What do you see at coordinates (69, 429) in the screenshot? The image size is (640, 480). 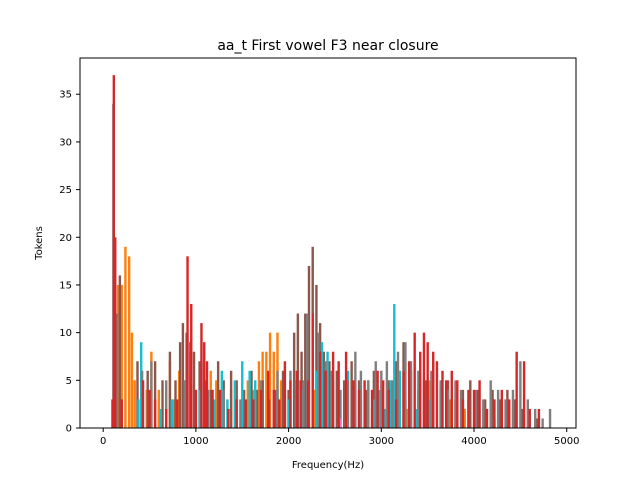 I see `y-tick-label: 0` at bounding box center [69, 429].